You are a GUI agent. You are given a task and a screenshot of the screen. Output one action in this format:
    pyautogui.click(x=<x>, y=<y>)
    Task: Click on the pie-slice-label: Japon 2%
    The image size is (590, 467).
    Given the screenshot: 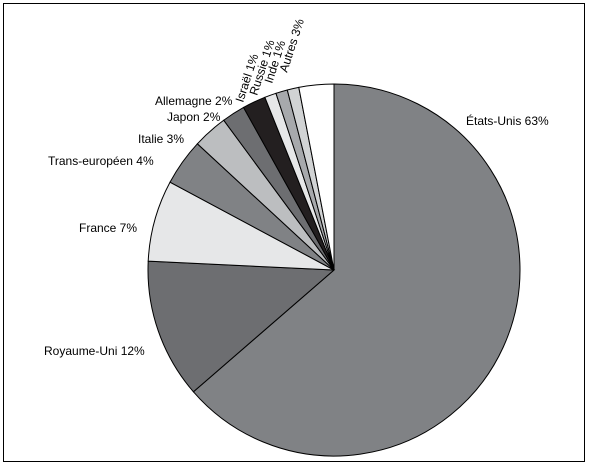 What is the action you would take?
    pyautogui.click(x=194, y=117)
    